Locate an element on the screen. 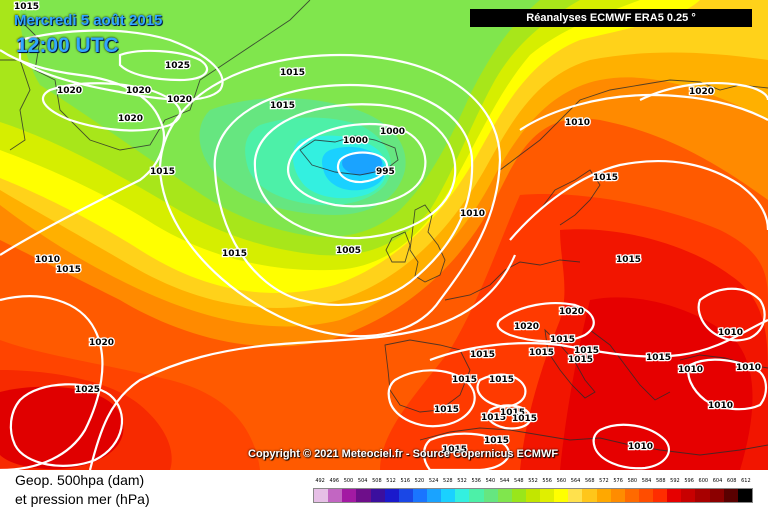 This screenshot has width=768, height=512. isobar-label: 1025 is located at coordinates (87, 390).